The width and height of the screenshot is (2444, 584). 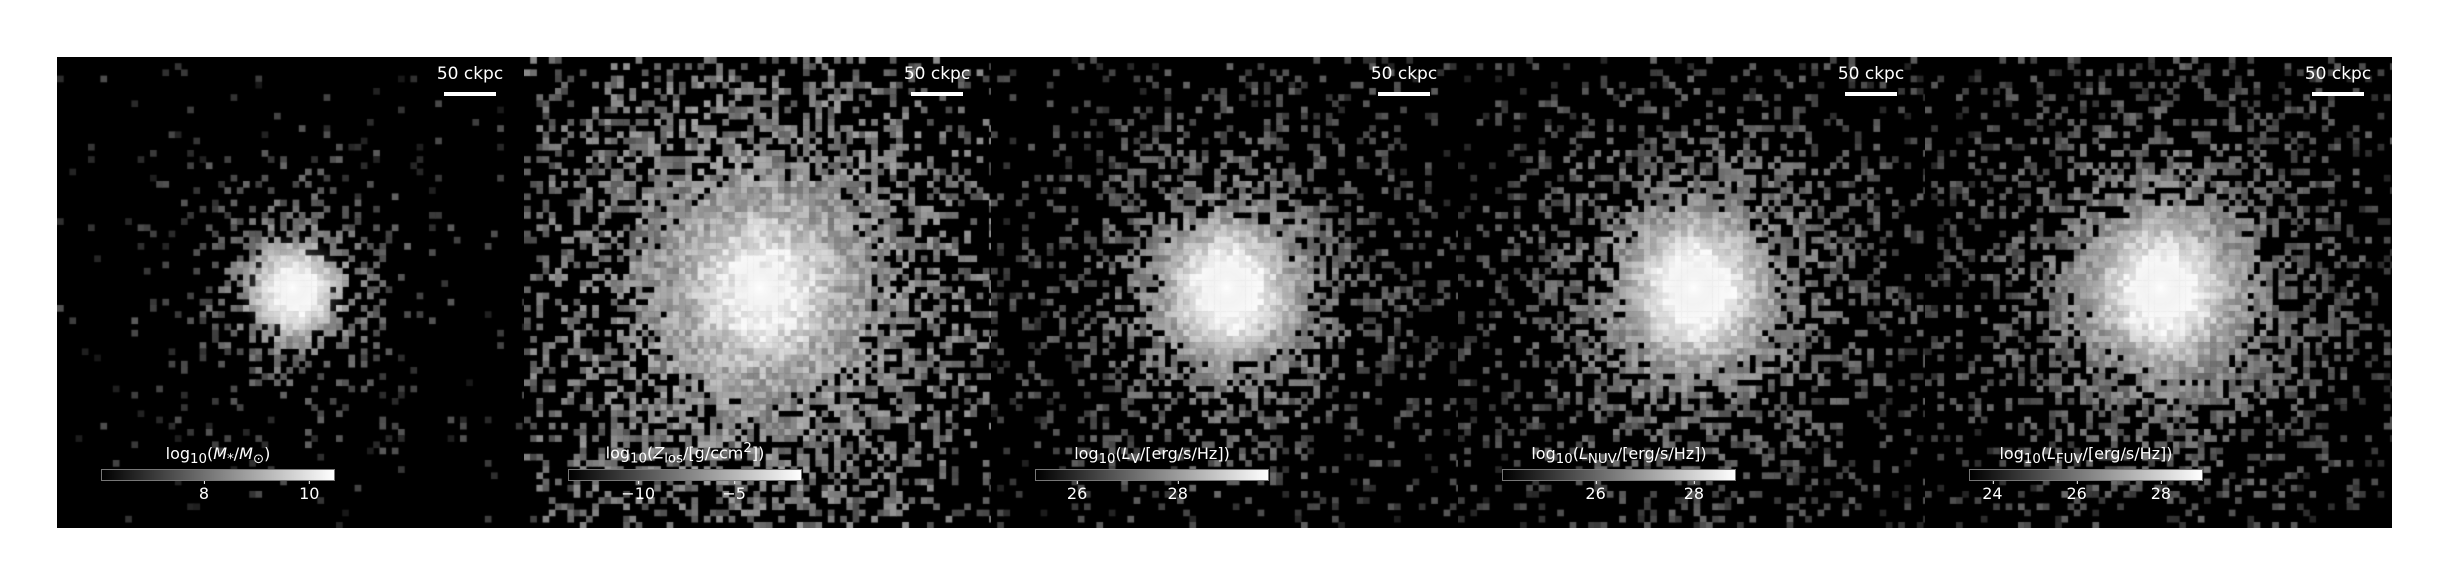 What do you see at coordinates (204, 493) in the screenshot?
I see `colorbar-tick: 8` at bounding box center [204, 493].